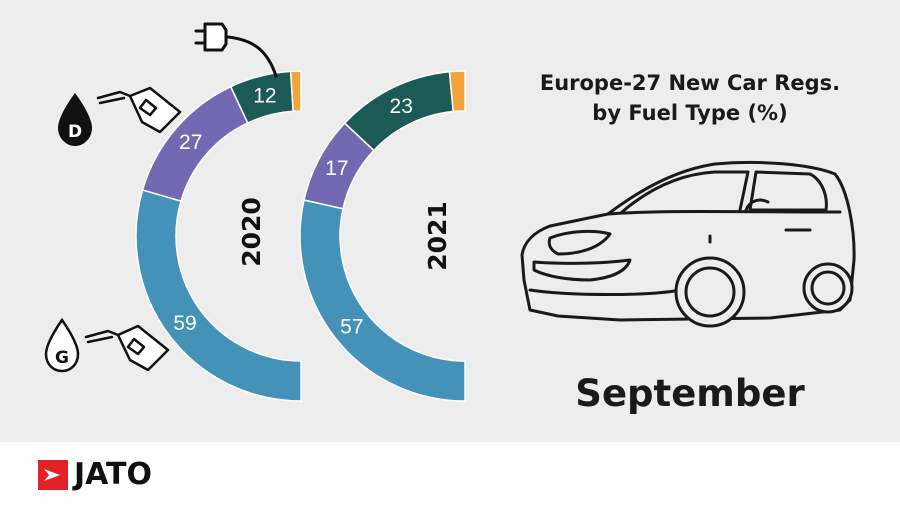 The width and height of the screenshot is (900, 507). Describe the element at coordinates (251, 232) in the screenshot. I see `year-label-2020: 2020` at that location.